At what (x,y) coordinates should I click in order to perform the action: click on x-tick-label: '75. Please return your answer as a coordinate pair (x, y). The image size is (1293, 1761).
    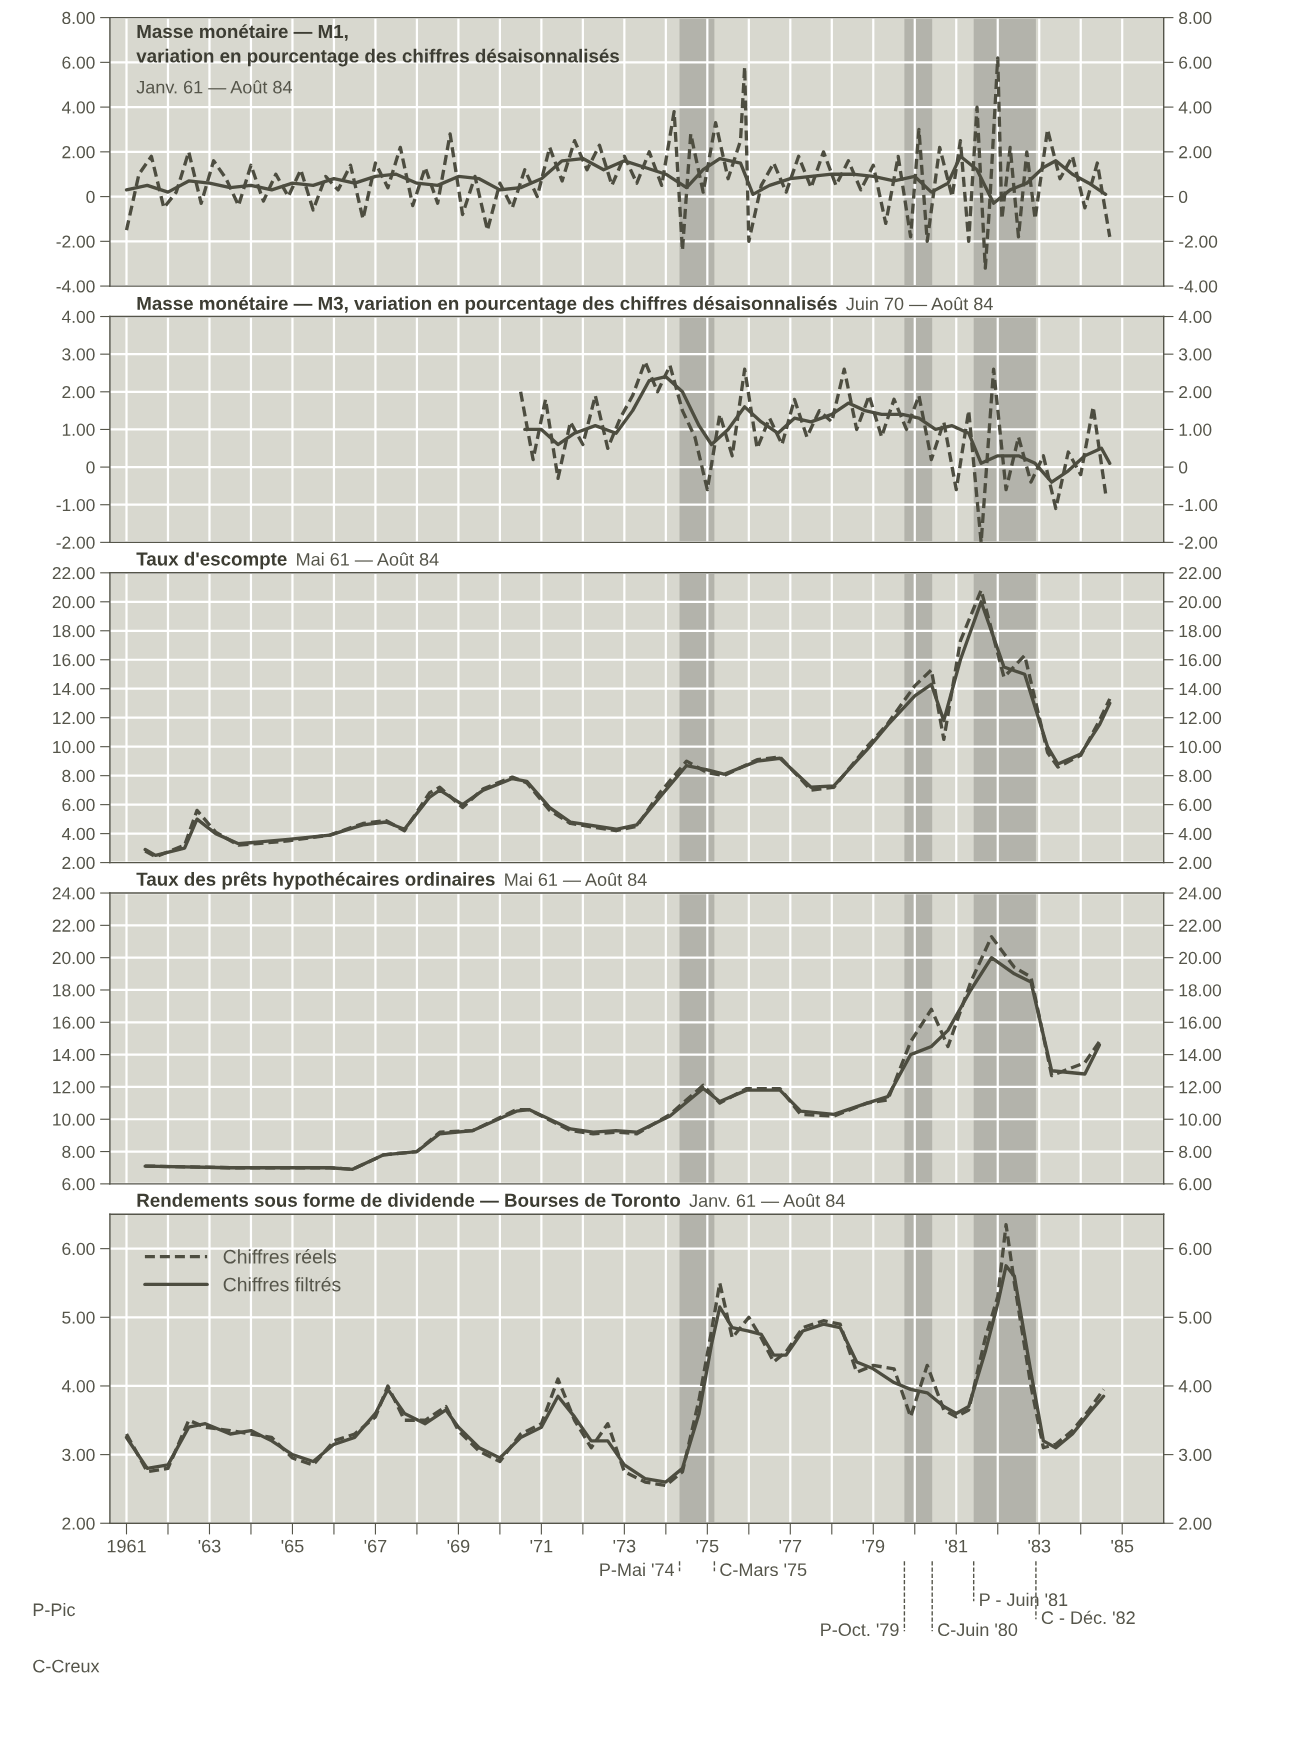
    Looking at the image, I should click on (707, 1546).